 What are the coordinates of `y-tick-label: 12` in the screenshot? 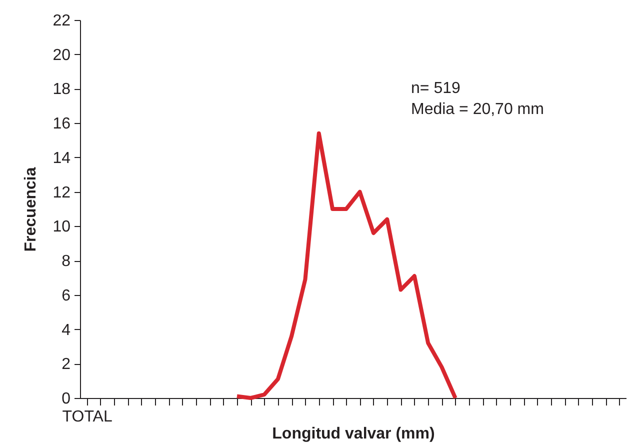 It's located at (61, 193).